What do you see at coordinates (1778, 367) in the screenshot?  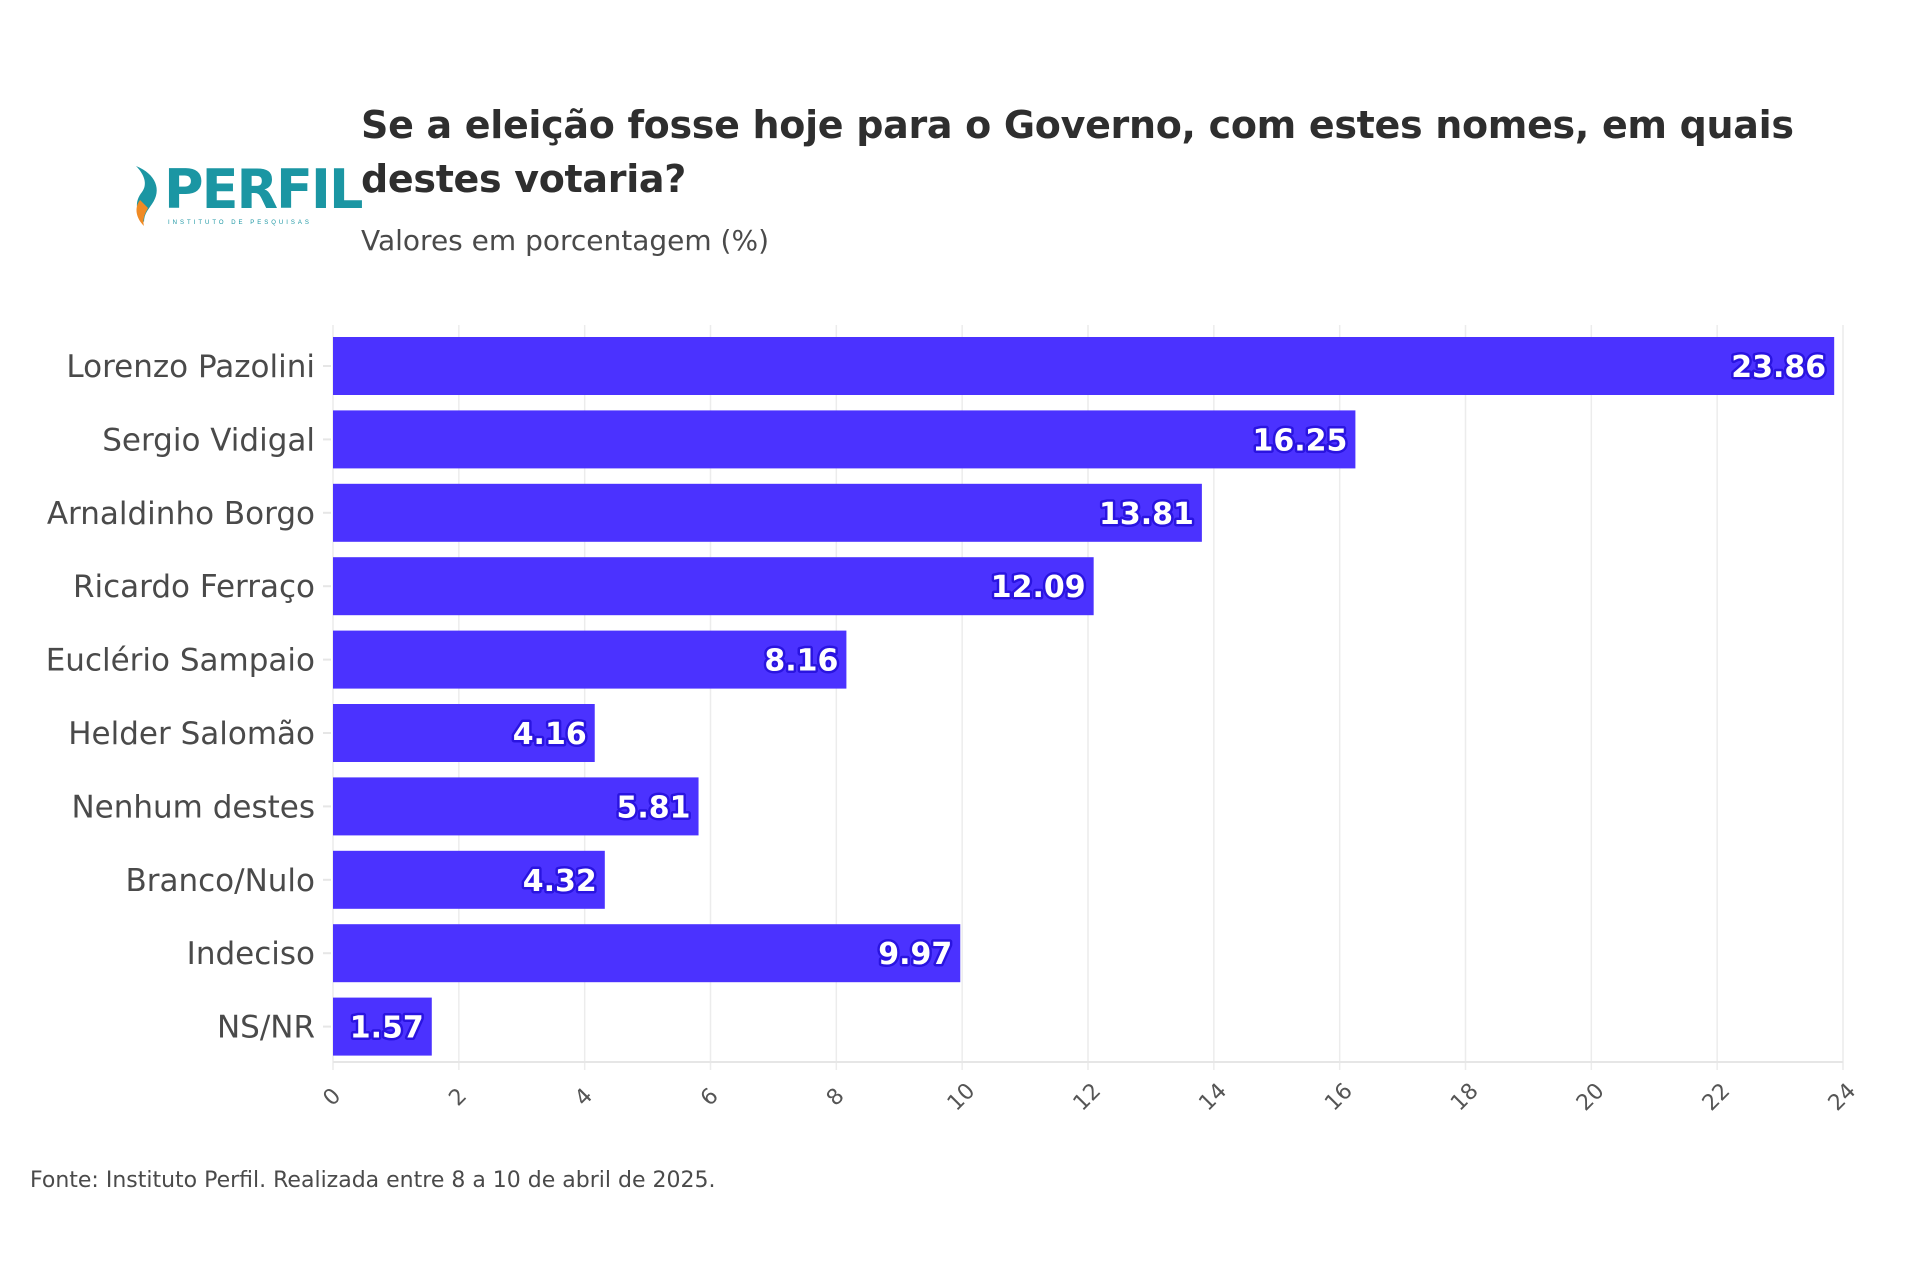 I see `value-label: 23.86` at bounding box center [1778, 367].